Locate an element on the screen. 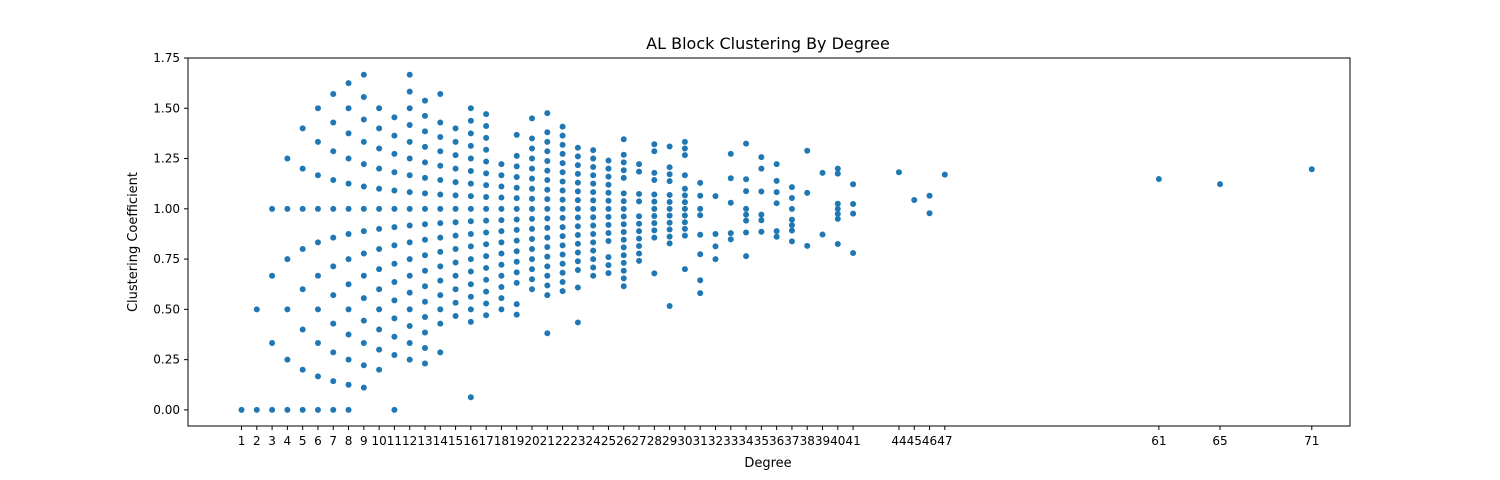  x-tick-label: 65 is located at coordinates (1219, 441).